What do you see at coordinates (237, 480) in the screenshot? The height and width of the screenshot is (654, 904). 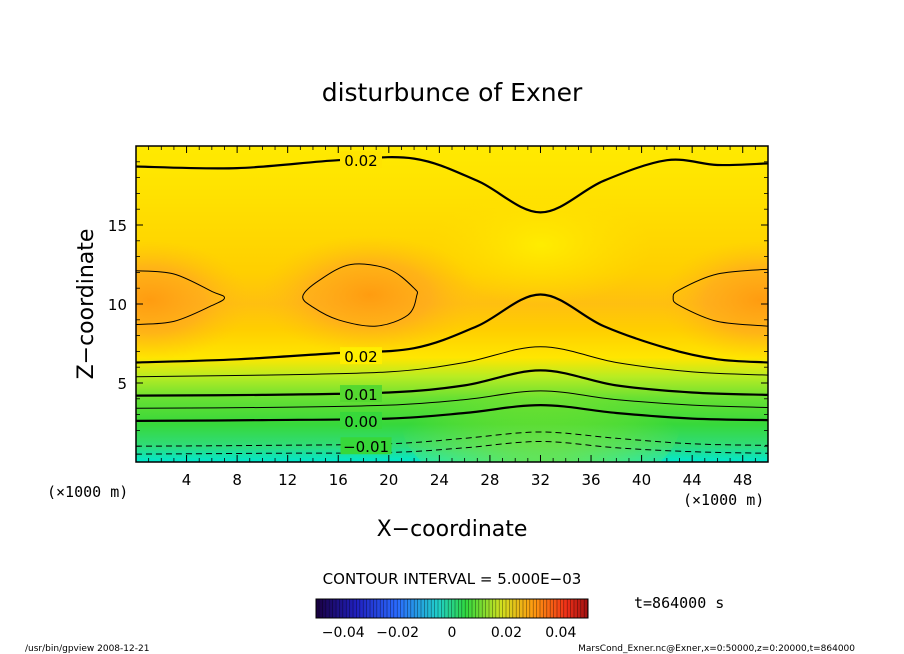 I see `x-tick-label: 8` at bounding box center [237, 480].